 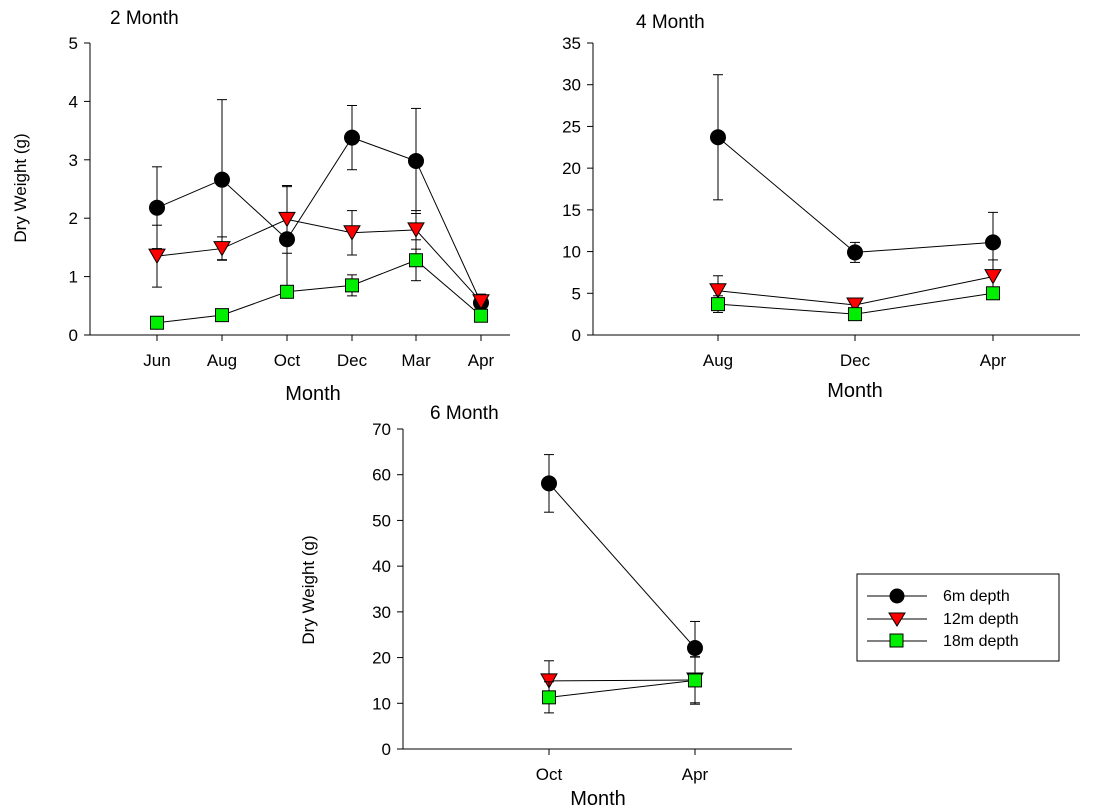 I want to click on chart-title: 4 Month, so click(x=670, y=22).